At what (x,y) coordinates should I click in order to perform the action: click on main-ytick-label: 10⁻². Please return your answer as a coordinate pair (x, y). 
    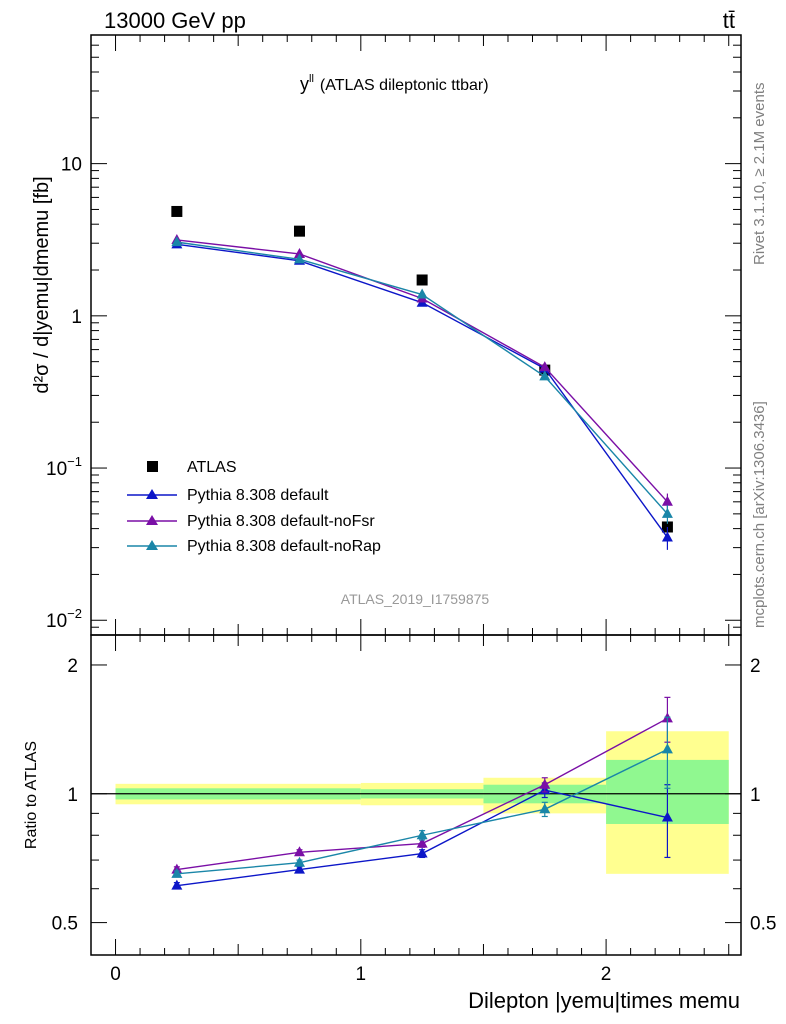
    Looking at the image, I should click on (64, 619).